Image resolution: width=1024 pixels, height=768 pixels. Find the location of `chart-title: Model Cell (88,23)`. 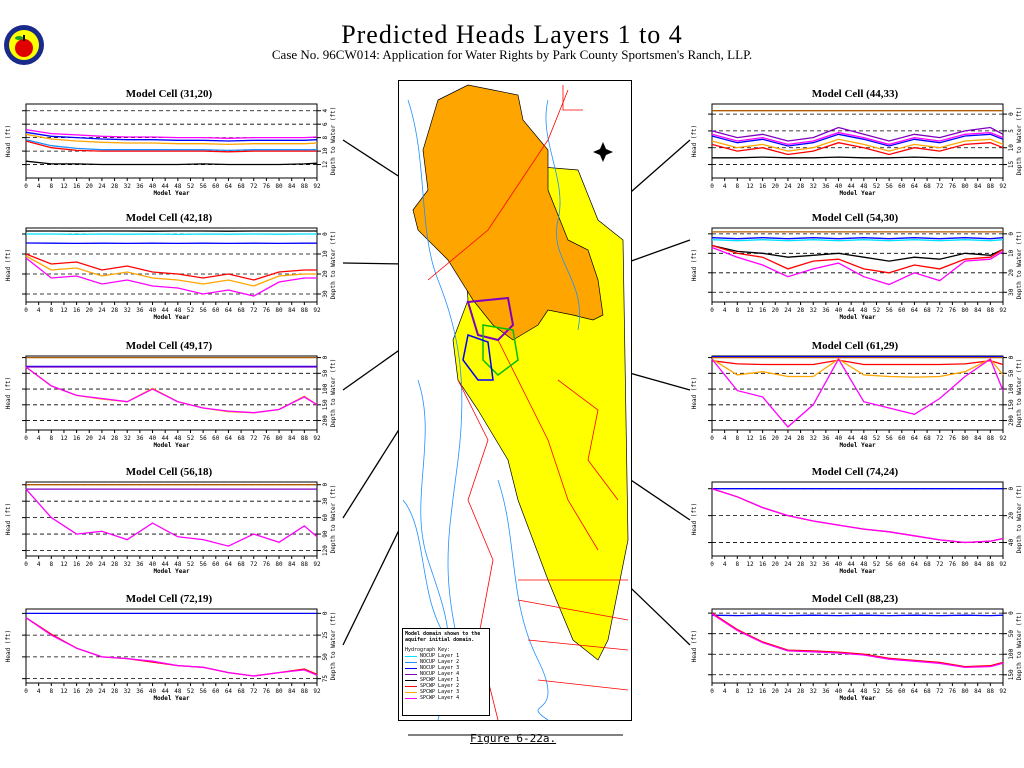

chart-title: Model Cell (88,23) is located at coordinates (855, 599).